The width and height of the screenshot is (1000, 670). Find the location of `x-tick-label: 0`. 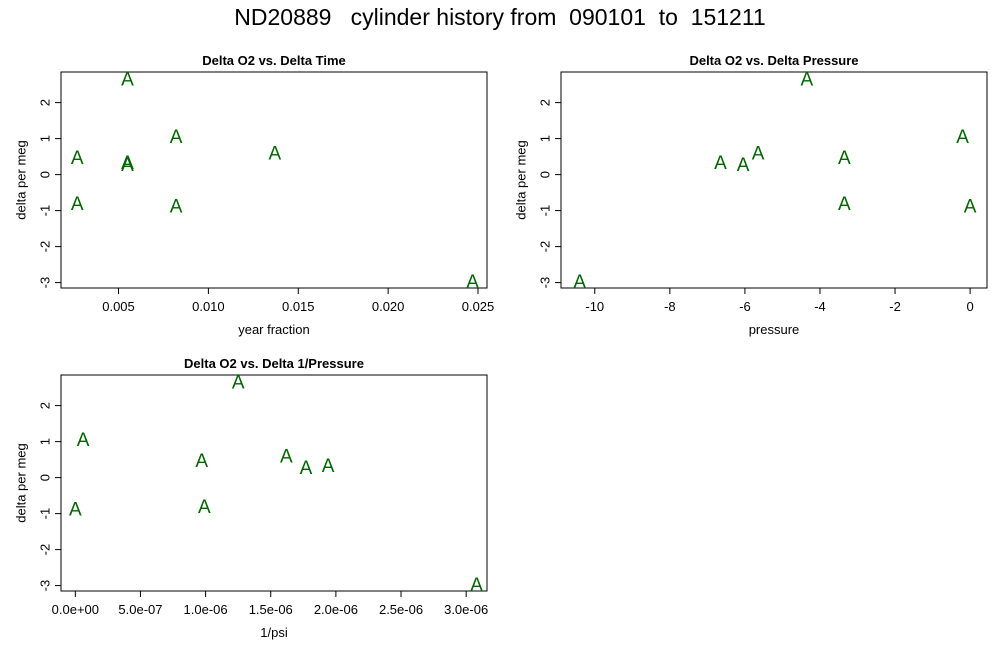

x-tick-label: 0 is located at coordinates (969, 306).